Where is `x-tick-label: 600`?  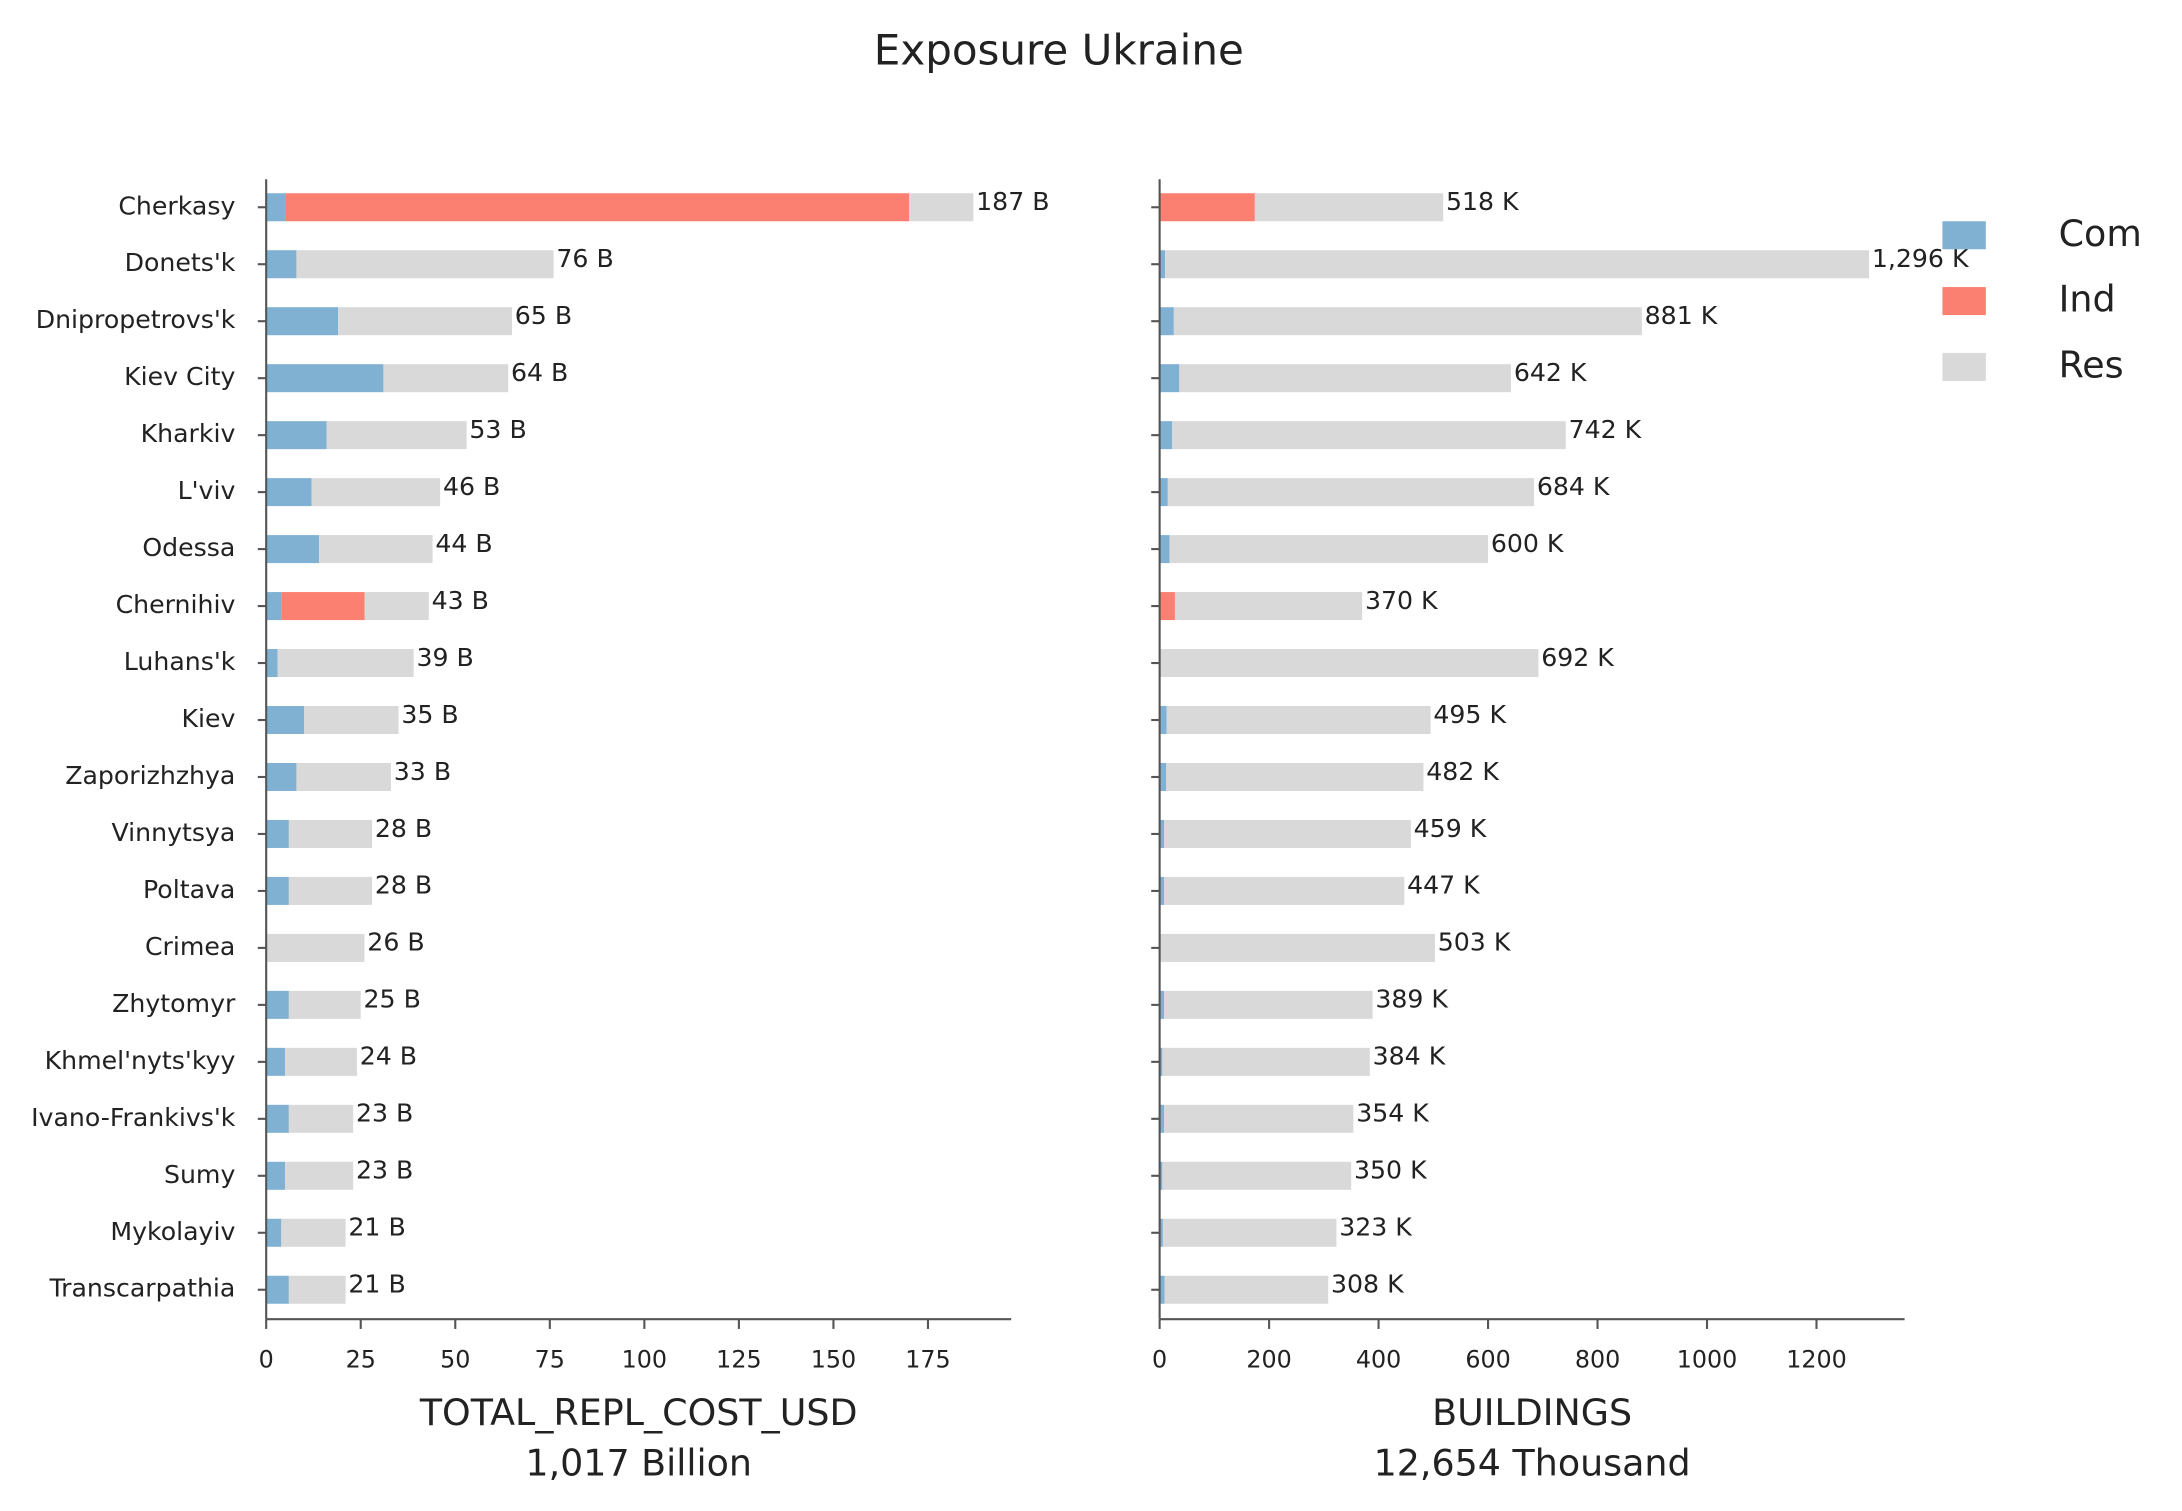
x-tick-label: 600 is located at coordinates (1487, 1360).